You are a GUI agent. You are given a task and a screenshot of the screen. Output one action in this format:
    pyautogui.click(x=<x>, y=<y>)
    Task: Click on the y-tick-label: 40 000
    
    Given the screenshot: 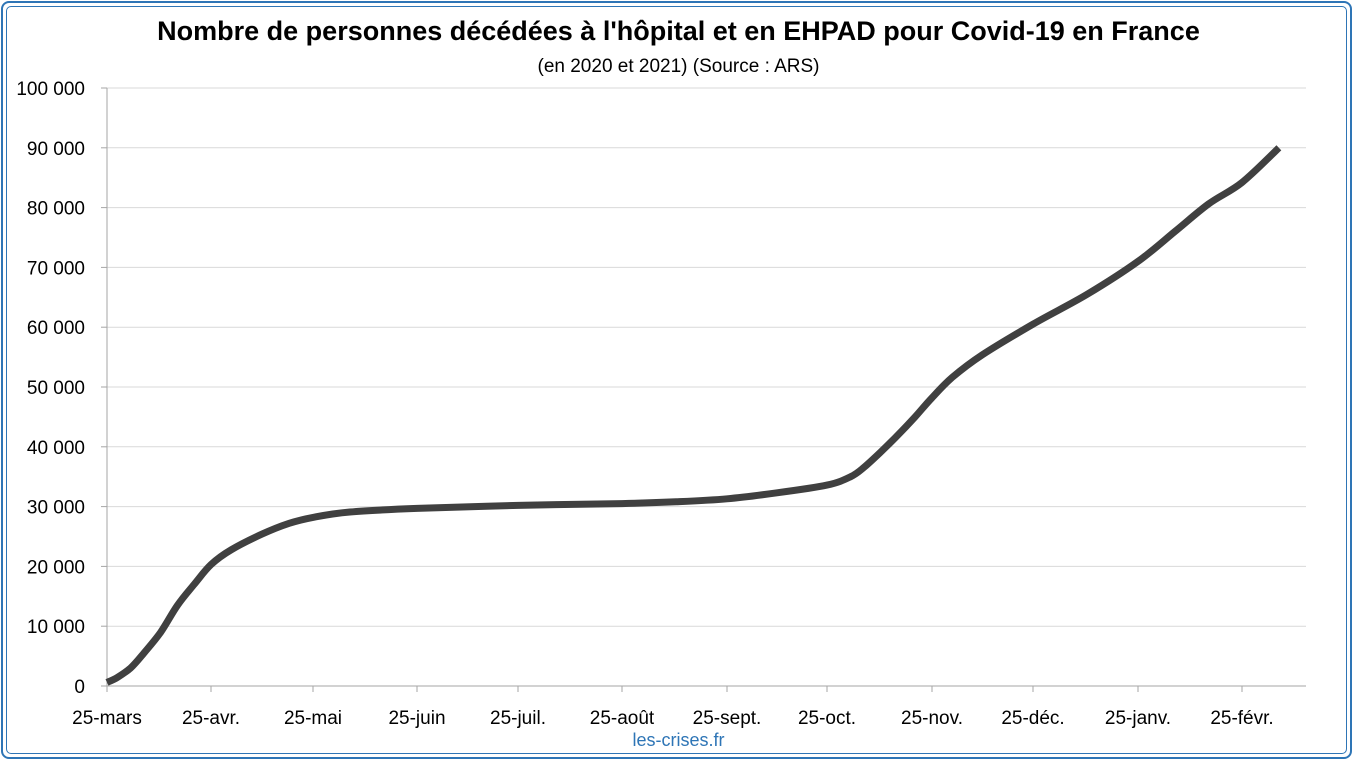 What is the action you would take?
    pyautogui.click(x=56, y=448)
    